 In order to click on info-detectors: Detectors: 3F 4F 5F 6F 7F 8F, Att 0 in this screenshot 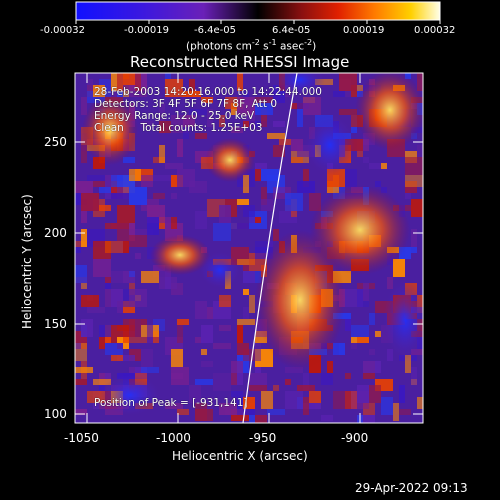, I will do `click(186, 104)`.